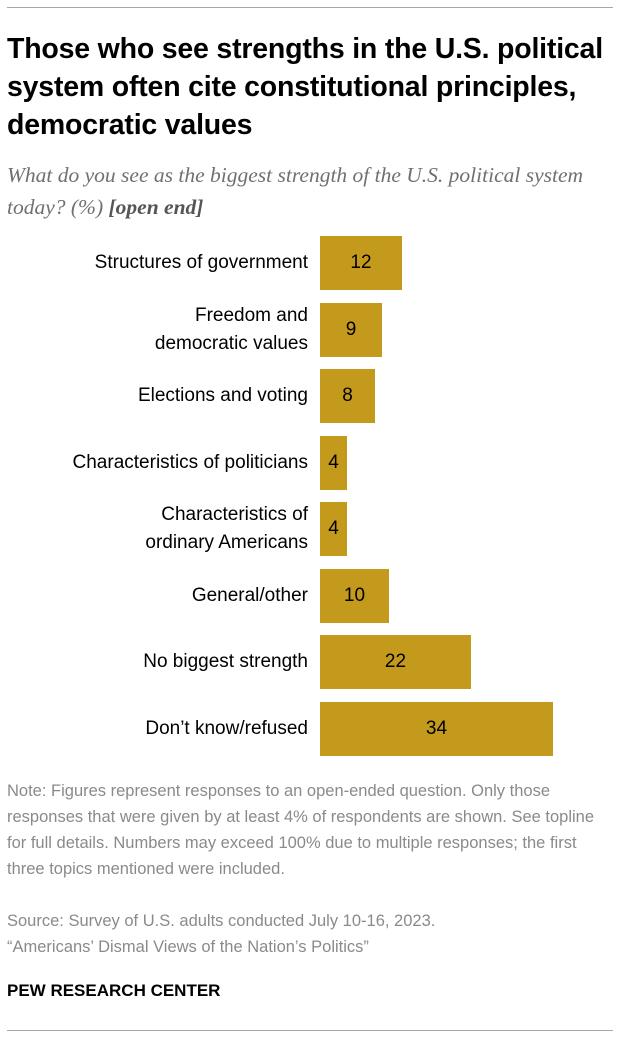 The width and height of the screenshot is (620, 1038). Describe the element at coordinates (222, 395) in the screenshot. I see `category-label: Elections and voting` at that location.